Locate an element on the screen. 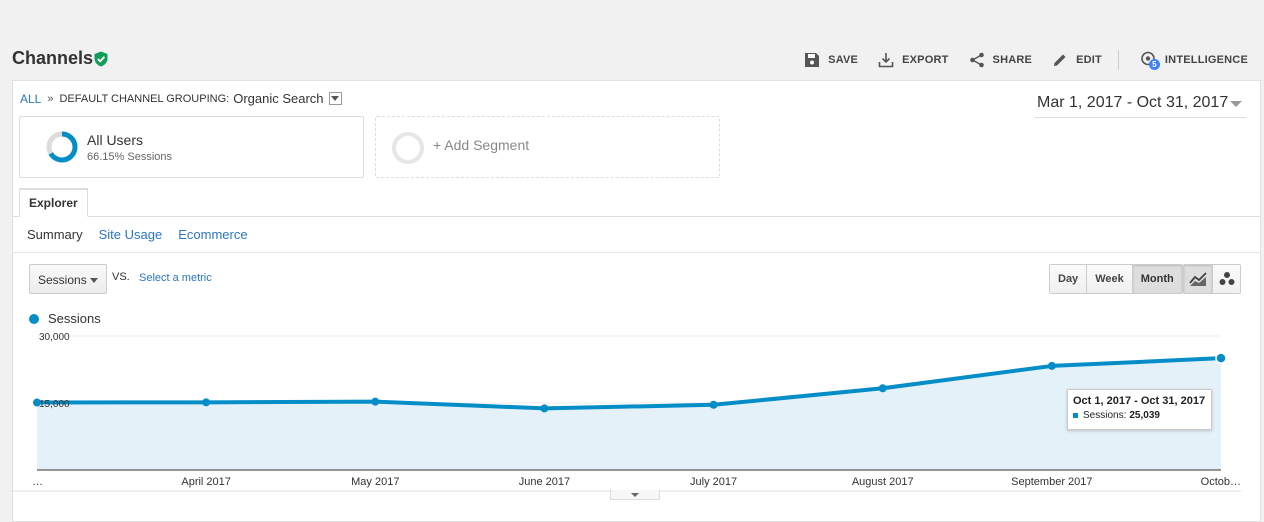 The image size is (1264, 522). subtab-site-usage: Site Usage is located at coordinates (130, 234).